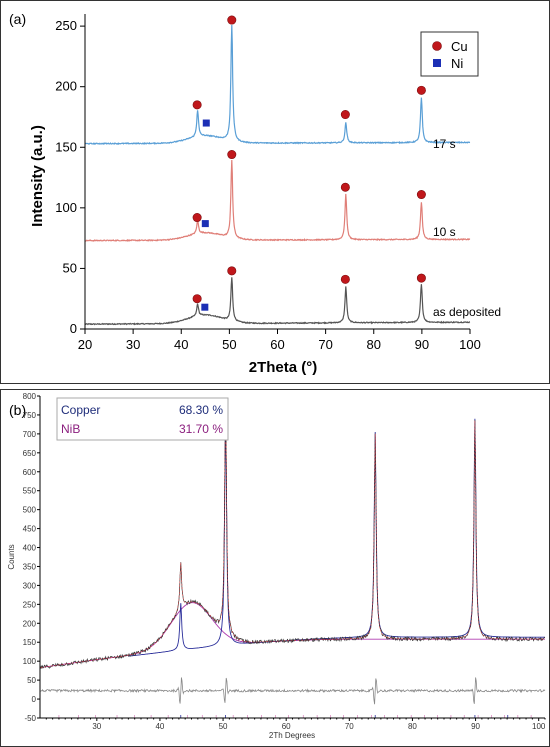 This screenshot has height=747, width=550. I want to click on panel-a-legend: Cu Ni, so click(449, 54).